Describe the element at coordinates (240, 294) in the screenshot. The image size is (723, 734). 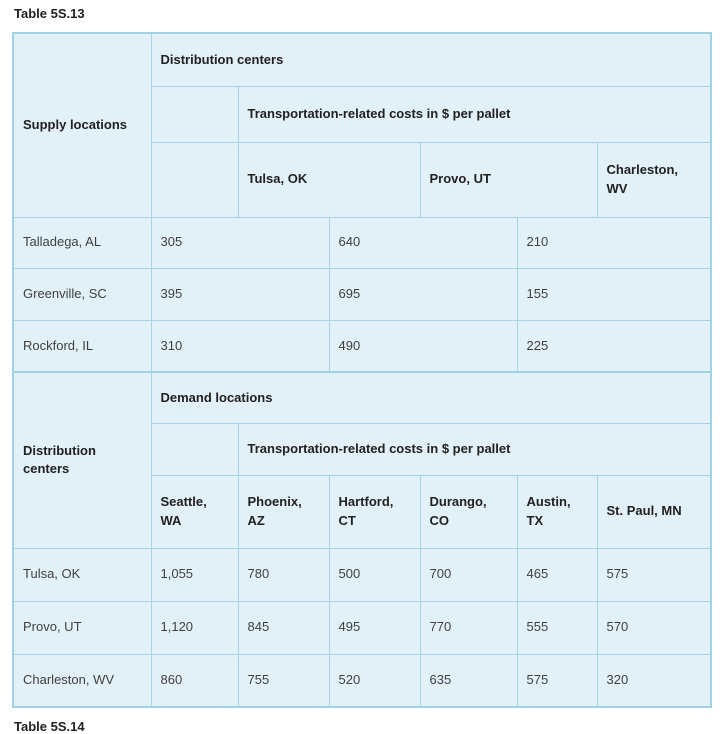
I see `cost-cell: 395` at that location.